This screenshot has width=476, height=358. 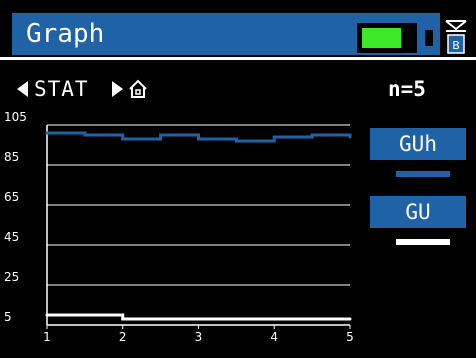 What do you see at coordinates (423, 242) in the screenshot?
I see `legend-gu-swatch` at bounding box center [423, 242].